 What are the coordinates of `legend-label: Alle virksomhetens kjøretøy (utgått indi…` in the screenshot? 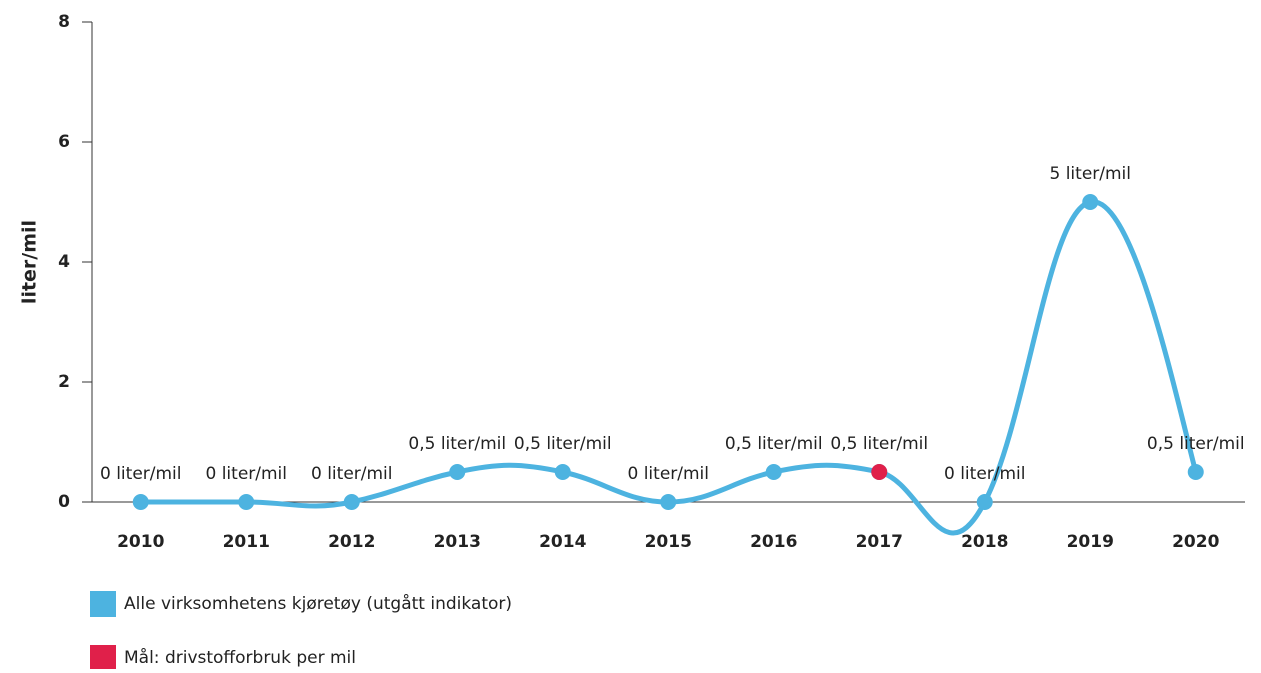 It's located at (318, 603).